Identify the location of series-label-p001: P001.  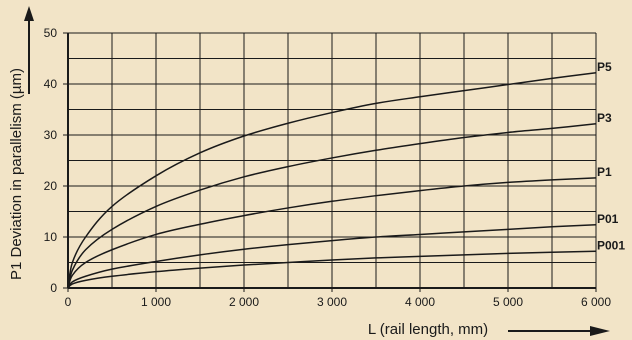
(611, 245).